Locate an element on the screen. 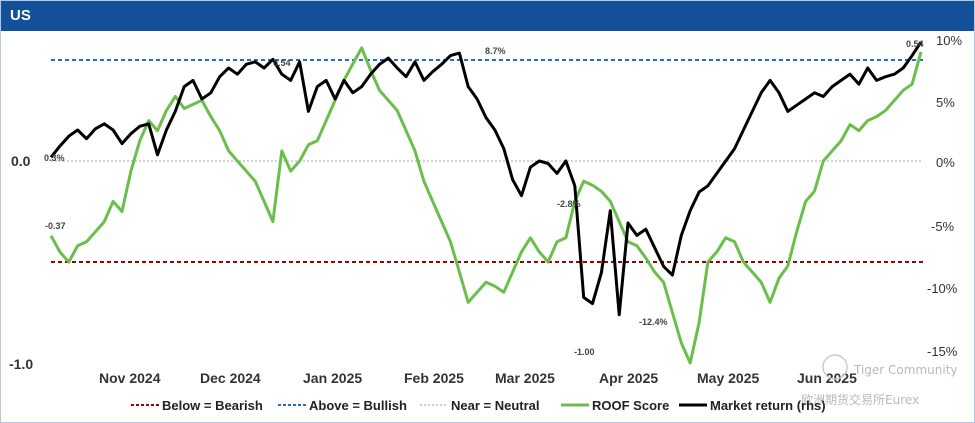 This screenshot has height=423, width=975. left-axis-tick: 0.0 is located at coordinates (21, 161).